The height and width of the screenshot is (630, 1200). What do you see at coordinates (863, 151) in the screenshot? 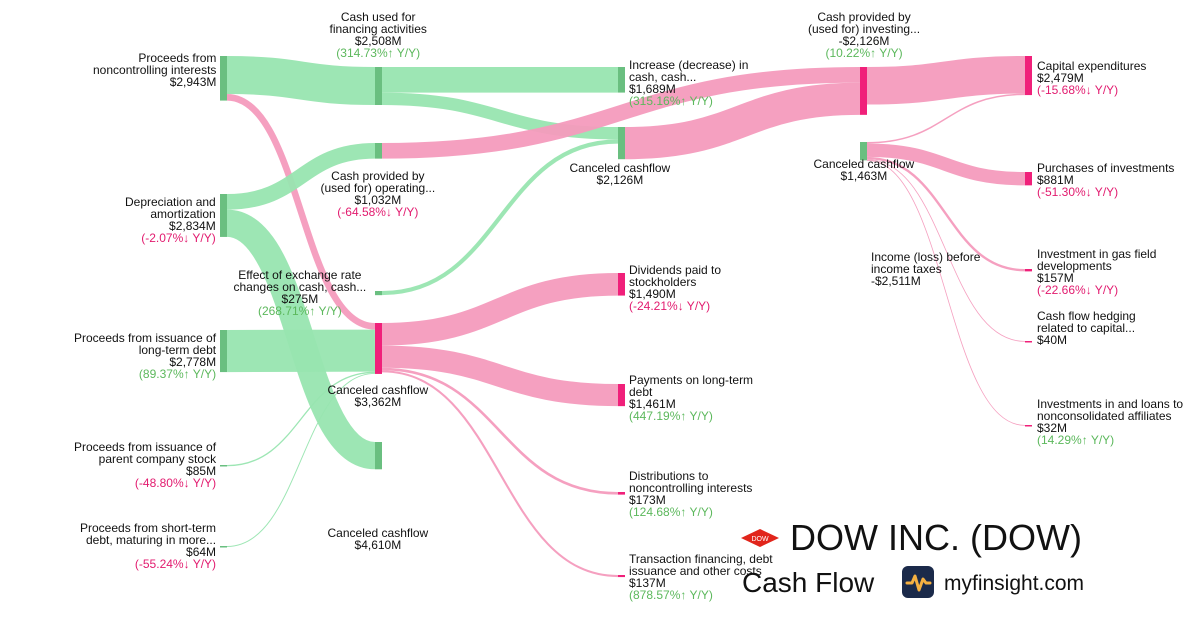
I see `node-bar-cc4` at bounding box center [863, 151].